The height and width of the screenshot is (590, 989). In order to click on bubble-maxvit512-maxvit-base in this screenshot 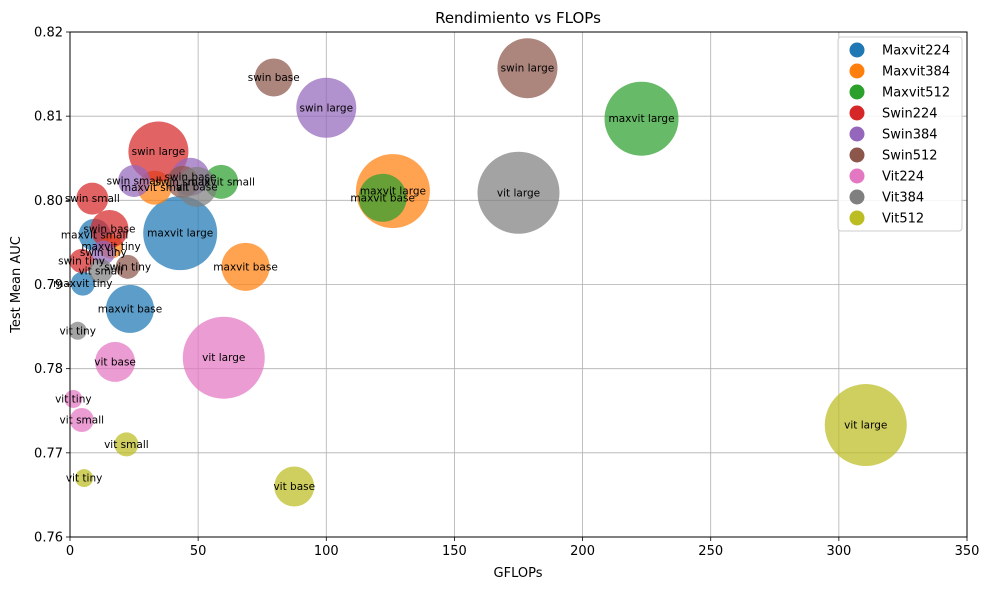, I will do `click(382, 197)`.